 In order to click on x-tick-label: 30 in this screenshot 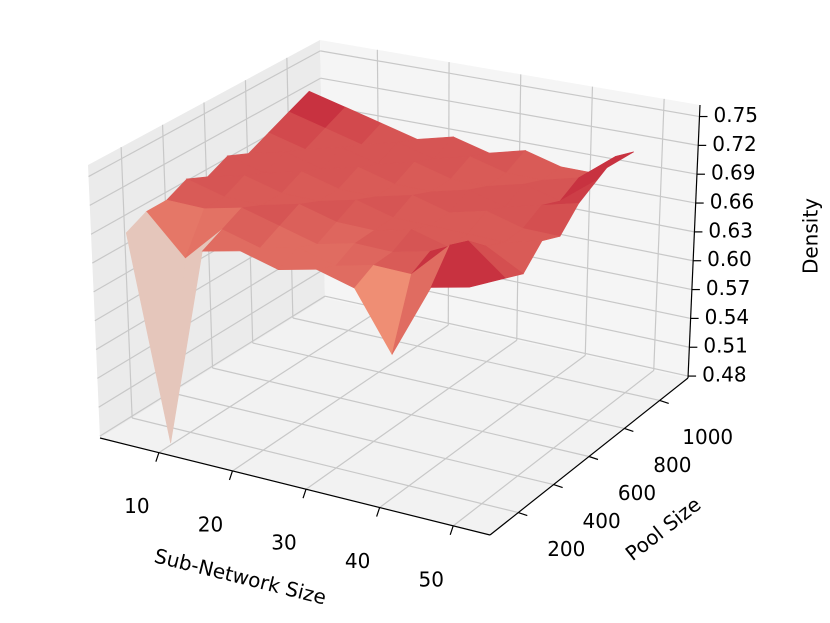, I will do `click(283, 543)`.